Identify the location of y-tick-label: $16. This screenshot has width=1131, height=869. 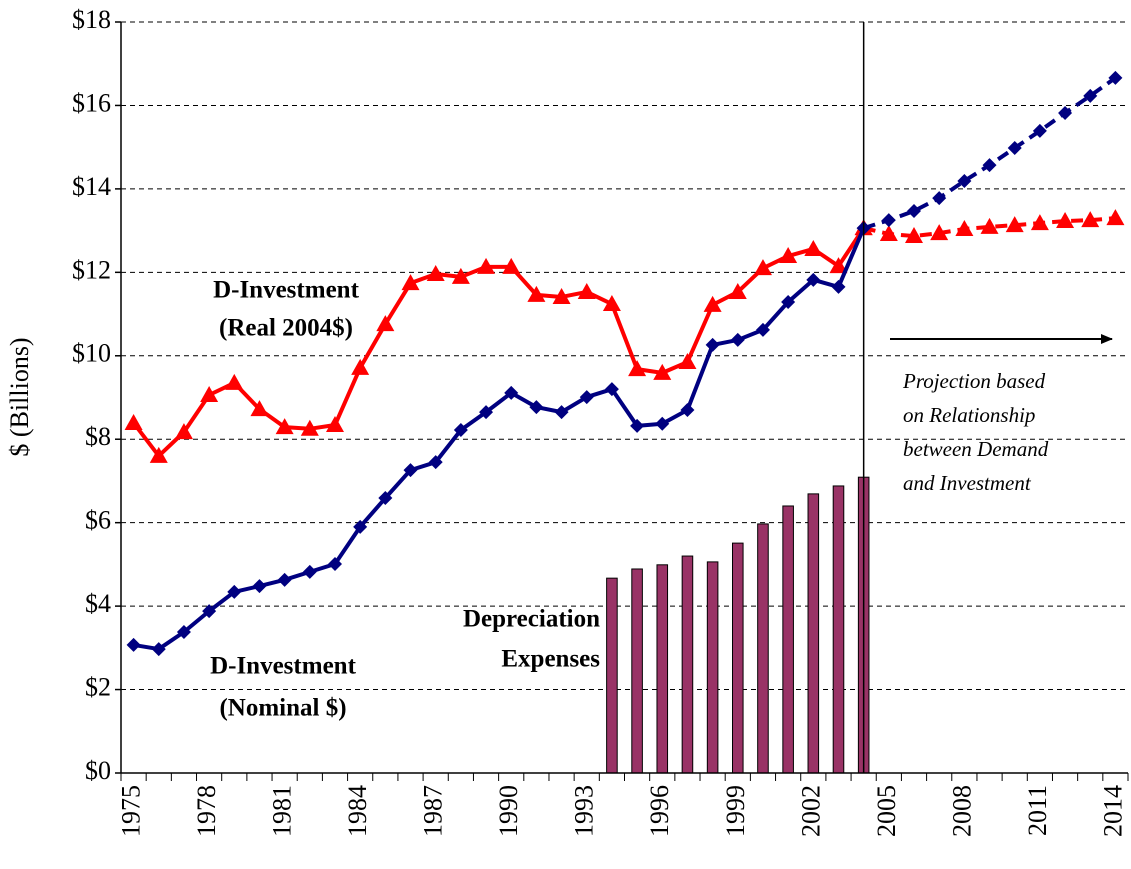
(91, 102).